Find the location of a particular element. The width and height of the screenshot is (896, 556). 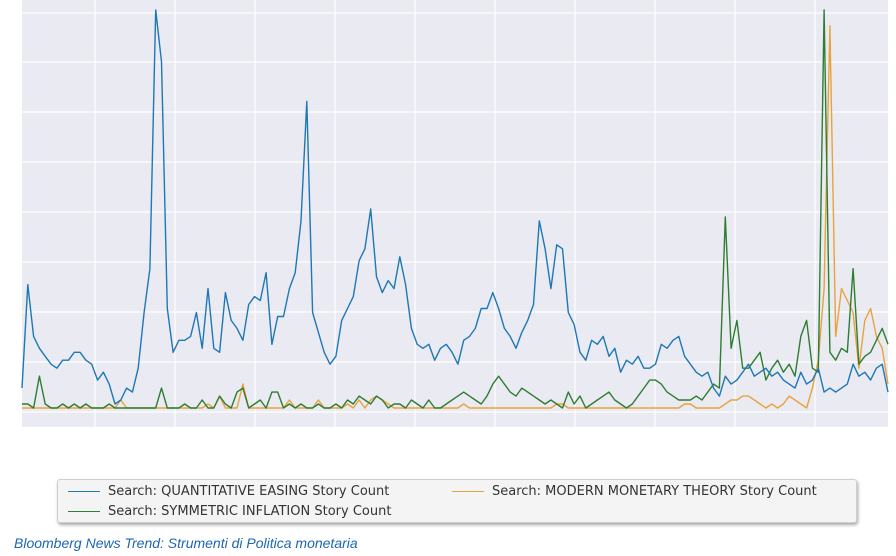

legend-label-symmetric-inflation: Search: SYMMETRIC INFLATION Story Count is located at coordinates (250, 511).